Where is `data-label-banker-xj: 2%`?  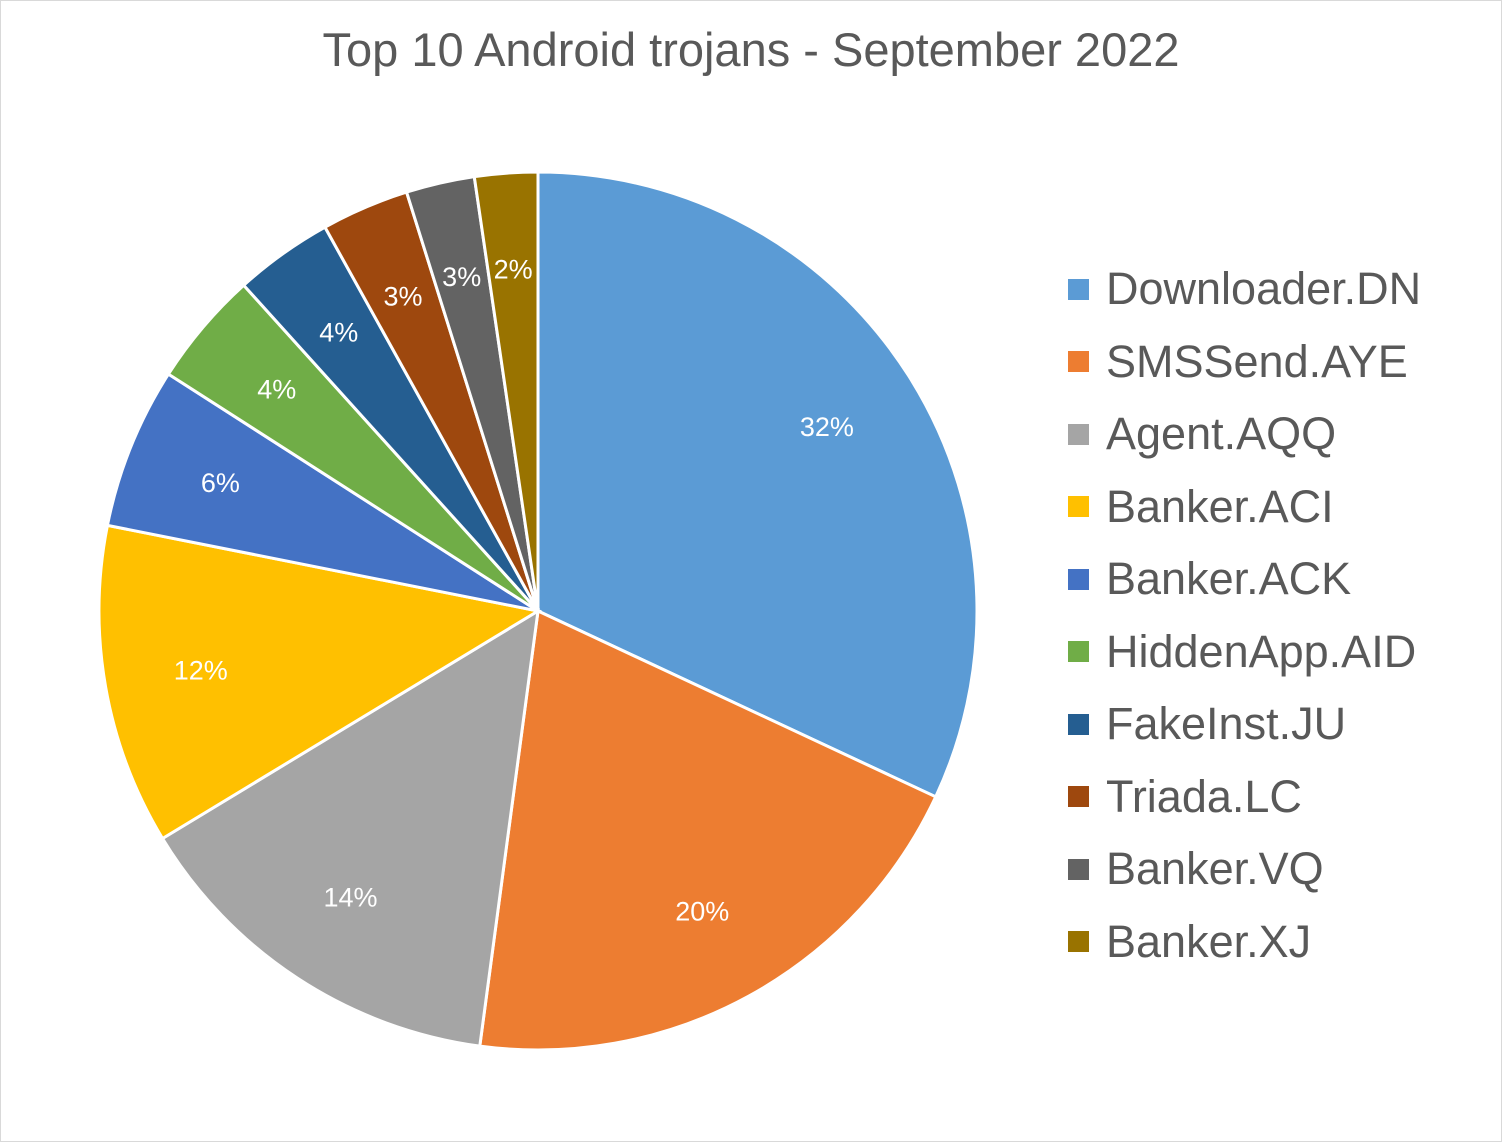
data-label-banker-xj: 2% is located at coordinates (513, 270).